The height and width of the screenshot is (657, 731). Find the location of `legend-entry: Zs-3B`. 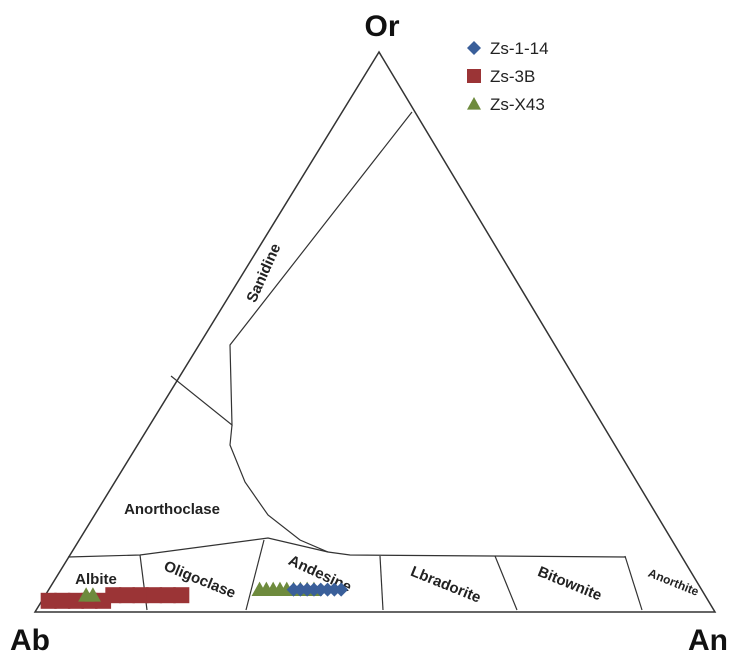

legend-entry: Zs-3B is located at coordinates (501, 76).